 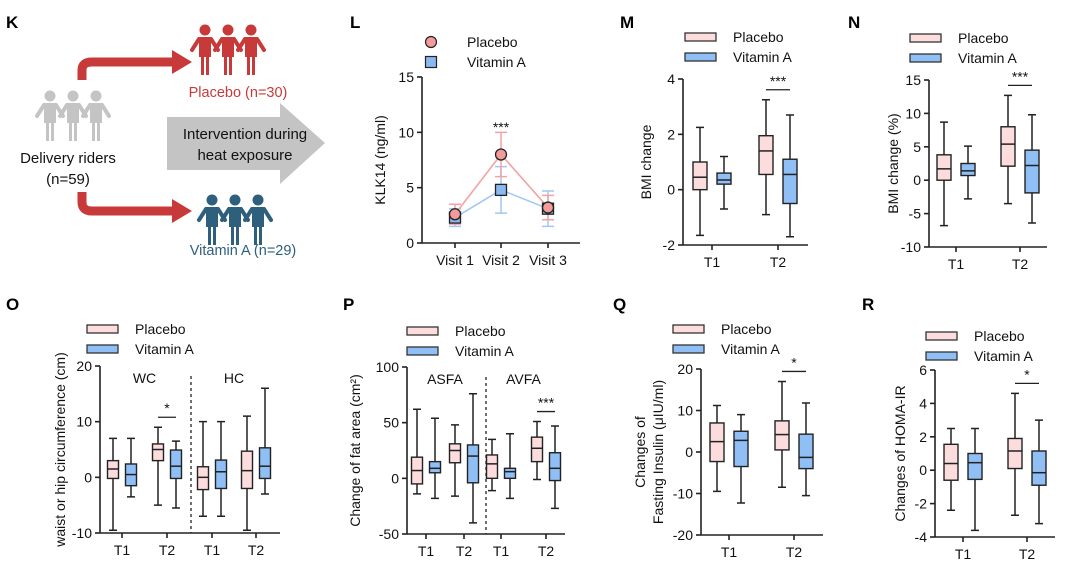 I want to click on riders-people-icon, so click(x=73, y=115).